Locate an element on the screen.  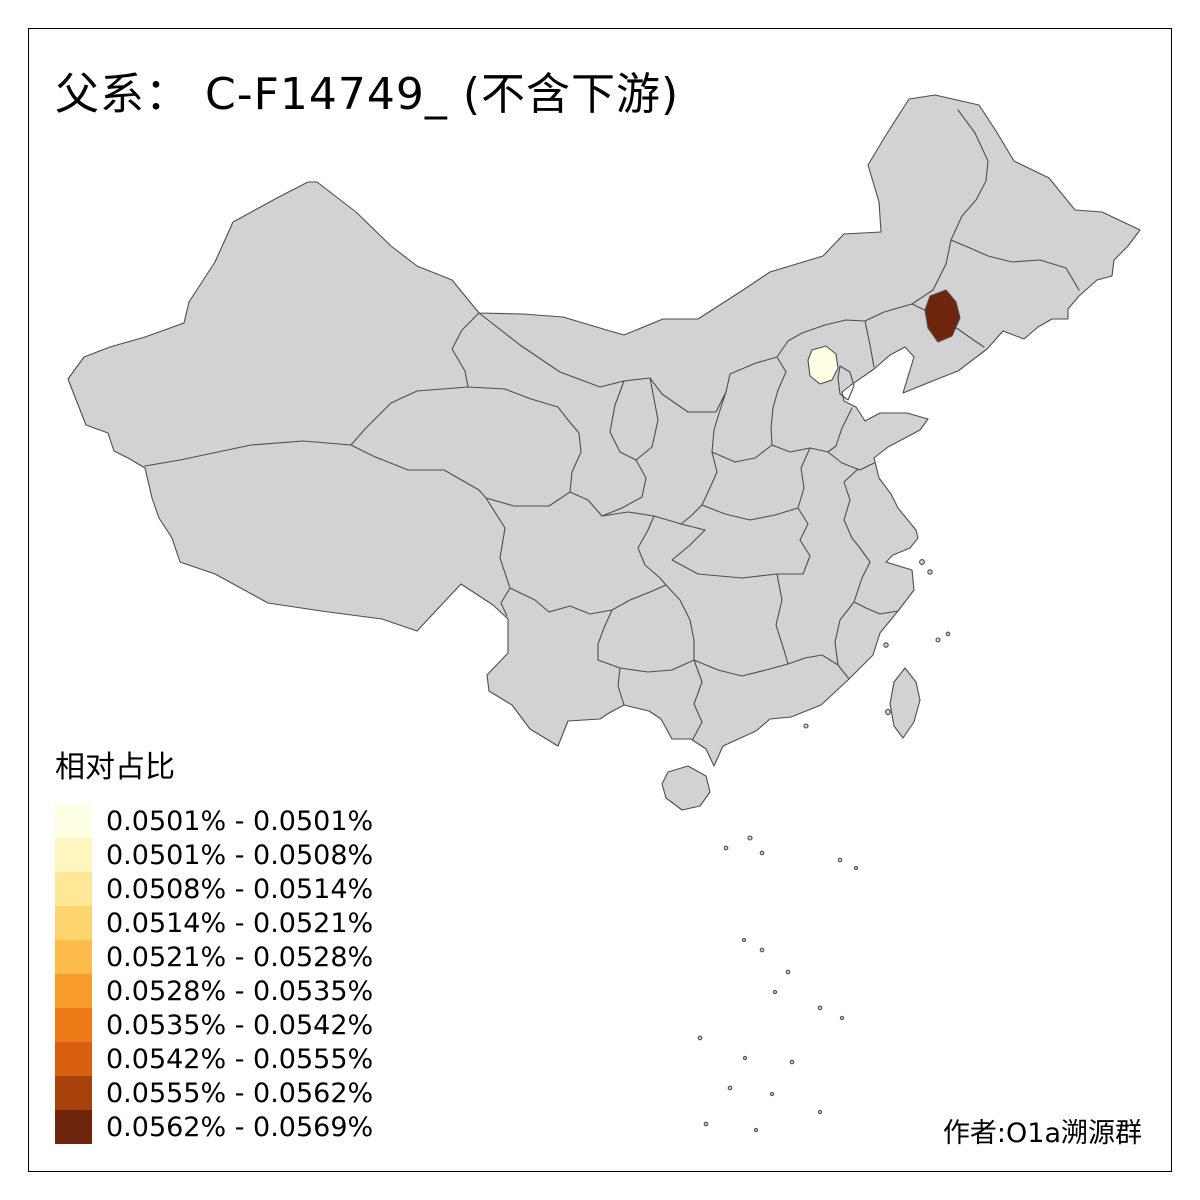
legend-label: 0.0555% - 0.0562% is located at coordinates (240, 1093).